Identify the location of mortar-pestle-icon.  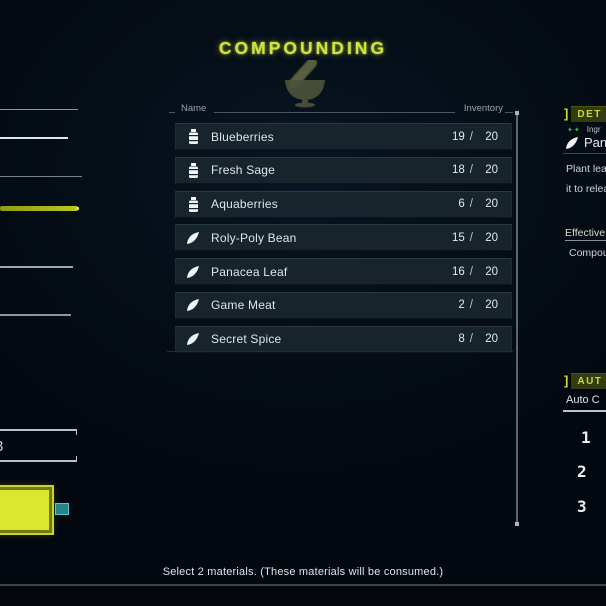
(305, 84).